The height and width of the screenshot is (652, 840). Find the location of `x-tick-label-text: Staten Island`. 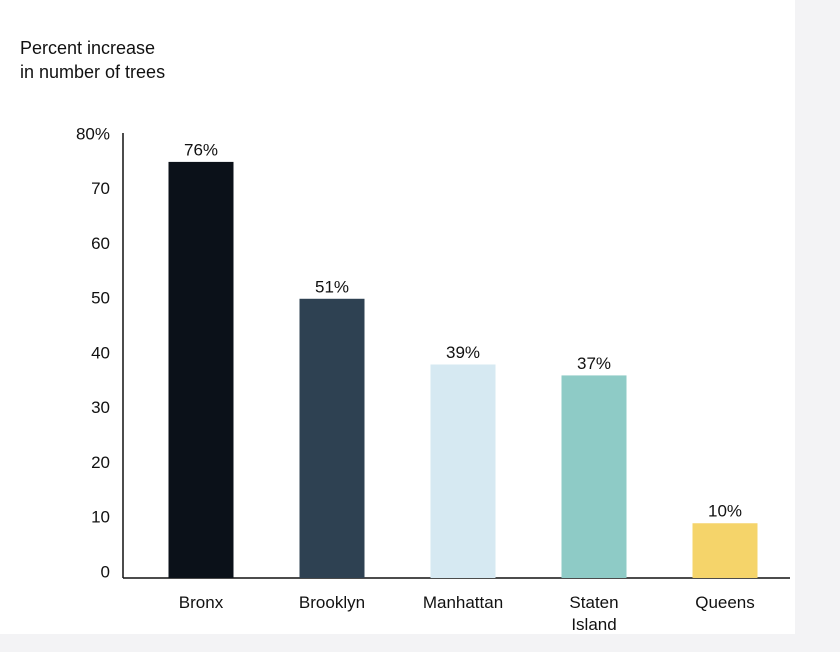

x-tick-label-text: Staten Island is located at coordinates (594, 613).